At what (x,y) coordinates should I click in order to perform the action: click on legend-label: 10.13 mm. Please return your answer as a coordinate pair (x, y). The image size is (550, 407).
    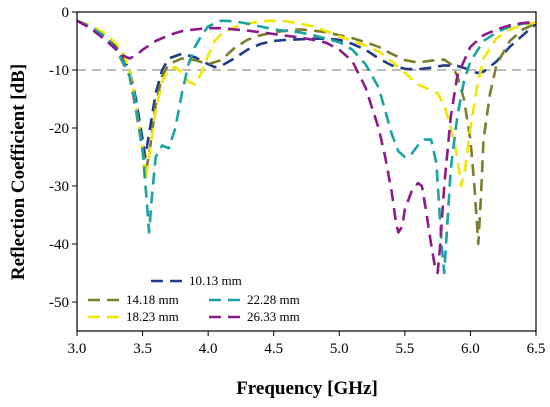
    Looking at the image, I should click on (215, 280).